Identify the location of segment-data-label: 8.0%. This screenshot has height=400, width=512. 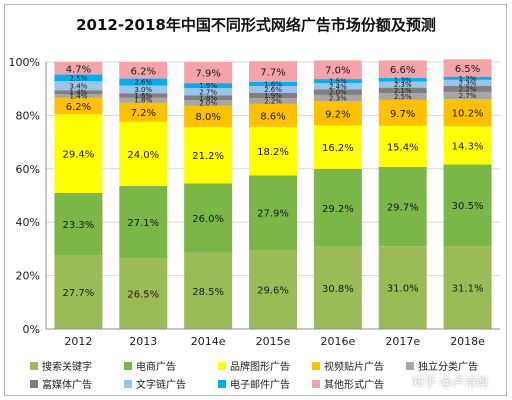
(207, 117).